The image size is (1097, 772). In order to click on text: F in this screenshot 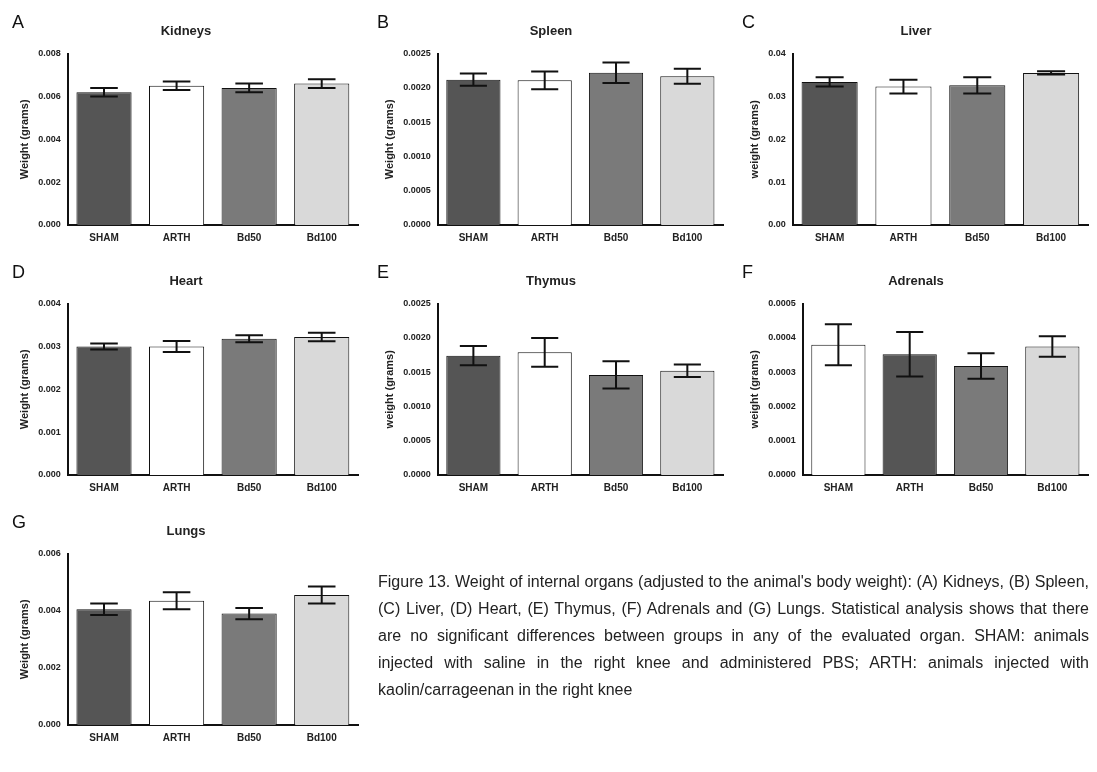, I will do `click(747, 272)`.